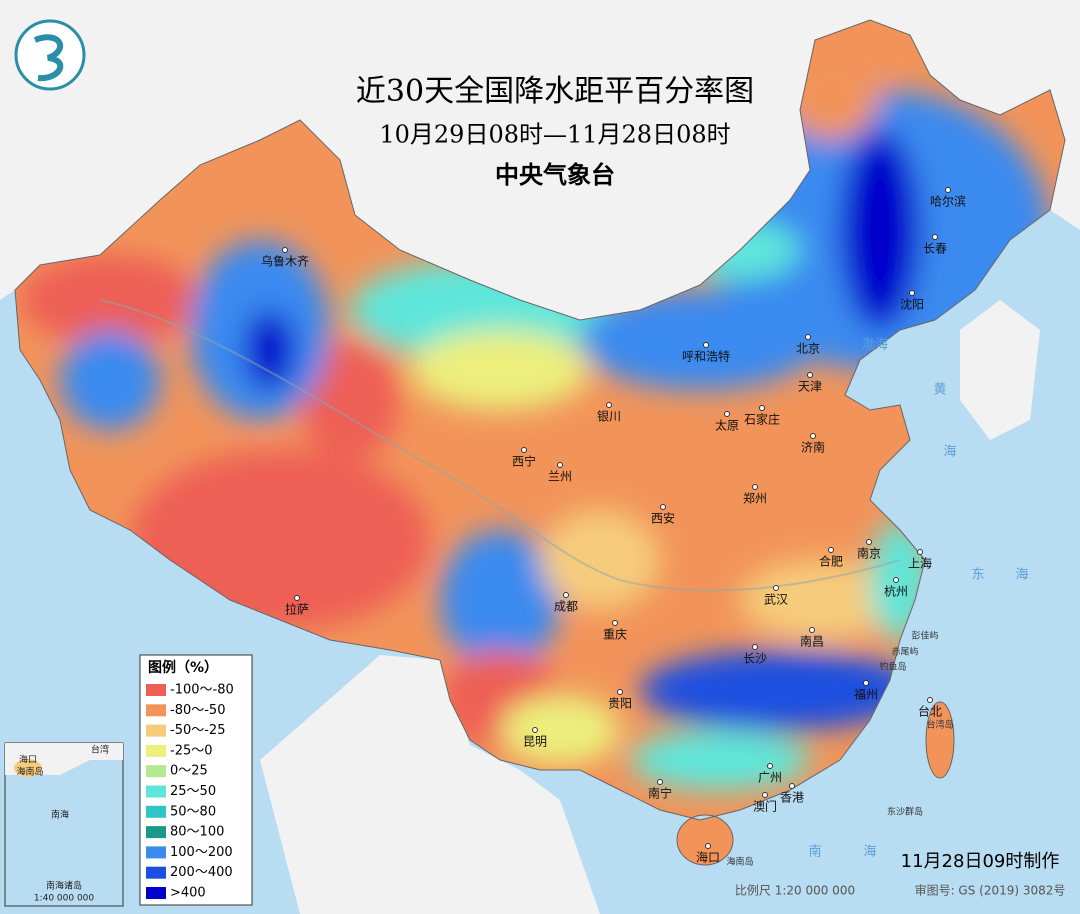 The width and height of the screenshot is (1080, 914). Describe the element at coordinates (201, 872) in the screenshot. I see `legend-label: 200～400` at that location.